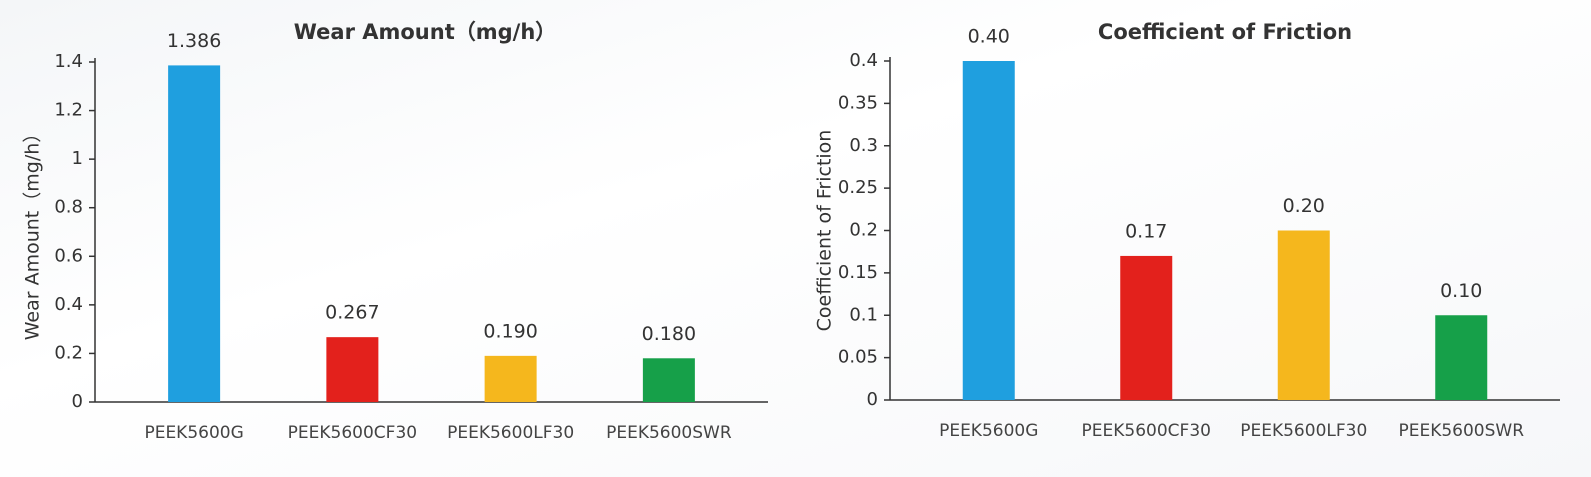 This screenshot has height=477, width=1591. I want to click on value-label: 0.20, so click(1304, 206).